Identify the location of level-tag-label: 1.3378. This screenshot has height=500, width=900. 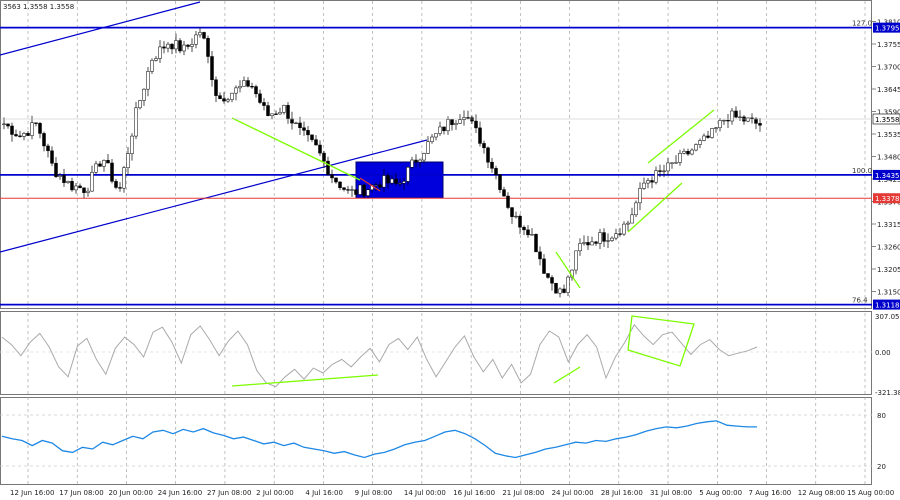
(887, 199).